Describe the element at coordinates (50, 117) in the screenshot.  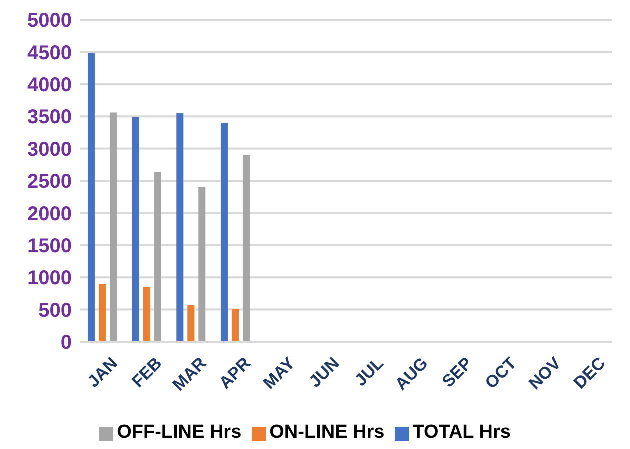
I see `y-tick-label: 3500` at that location.